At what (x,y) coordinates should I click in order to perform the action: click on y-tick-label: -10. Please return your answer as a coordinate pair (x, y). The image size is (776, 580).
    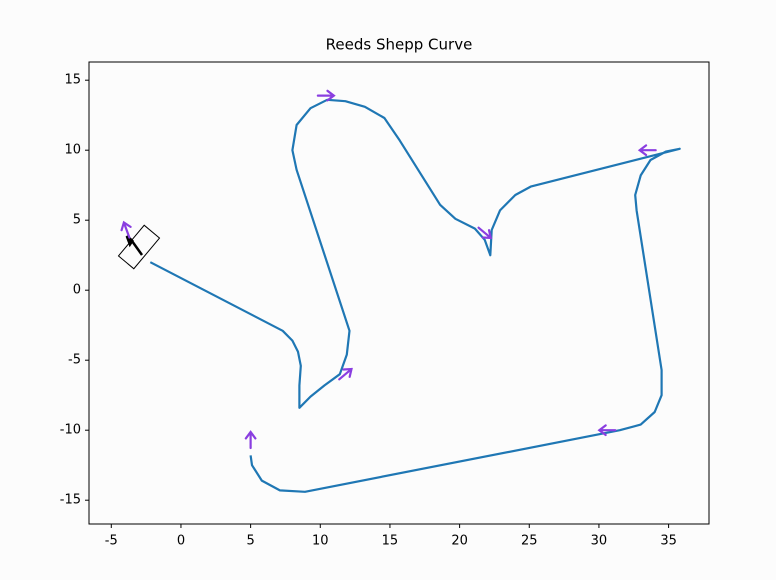
    Looking at the image, I should click on (70, 430).